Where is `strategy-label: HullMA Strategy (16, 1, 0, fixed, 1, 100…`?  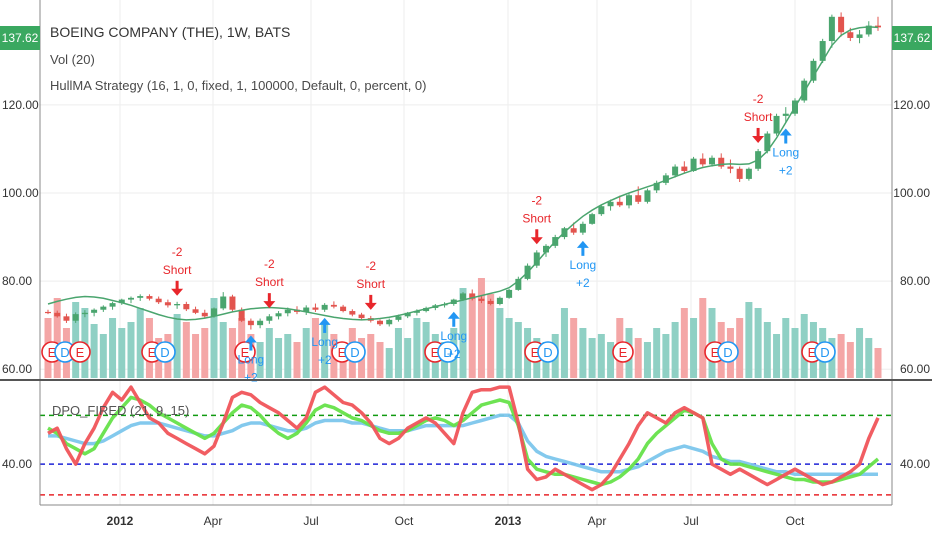
strategy-label: HullMA Strategy (16, 1, 0, fixed, 1, 100… is located at coordinates (238, 85).